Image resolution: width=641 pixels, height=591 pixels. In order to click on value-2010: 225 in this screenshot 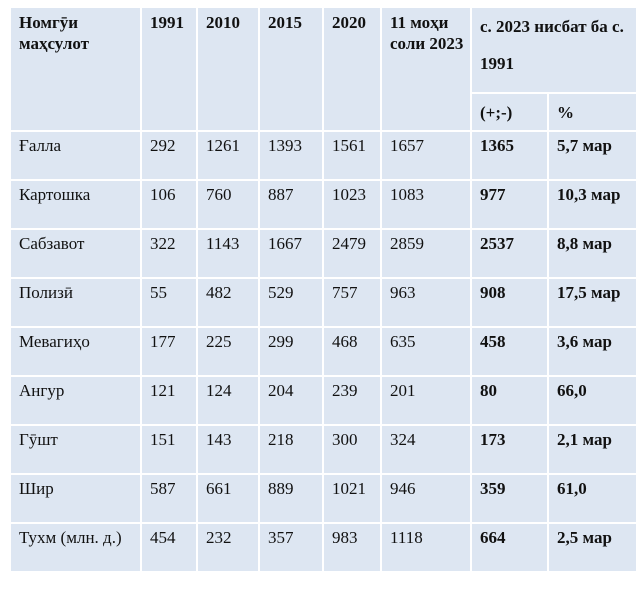, I will do `click(228, 351)`.